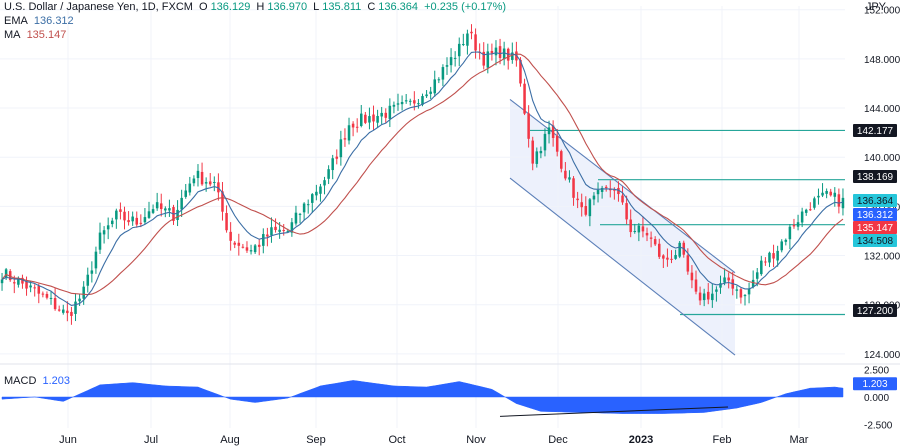 This screenshot has width=900, height=448. Describe the element at coordinates (422, 397) in the screenshot. I see `macd-area` at that location.